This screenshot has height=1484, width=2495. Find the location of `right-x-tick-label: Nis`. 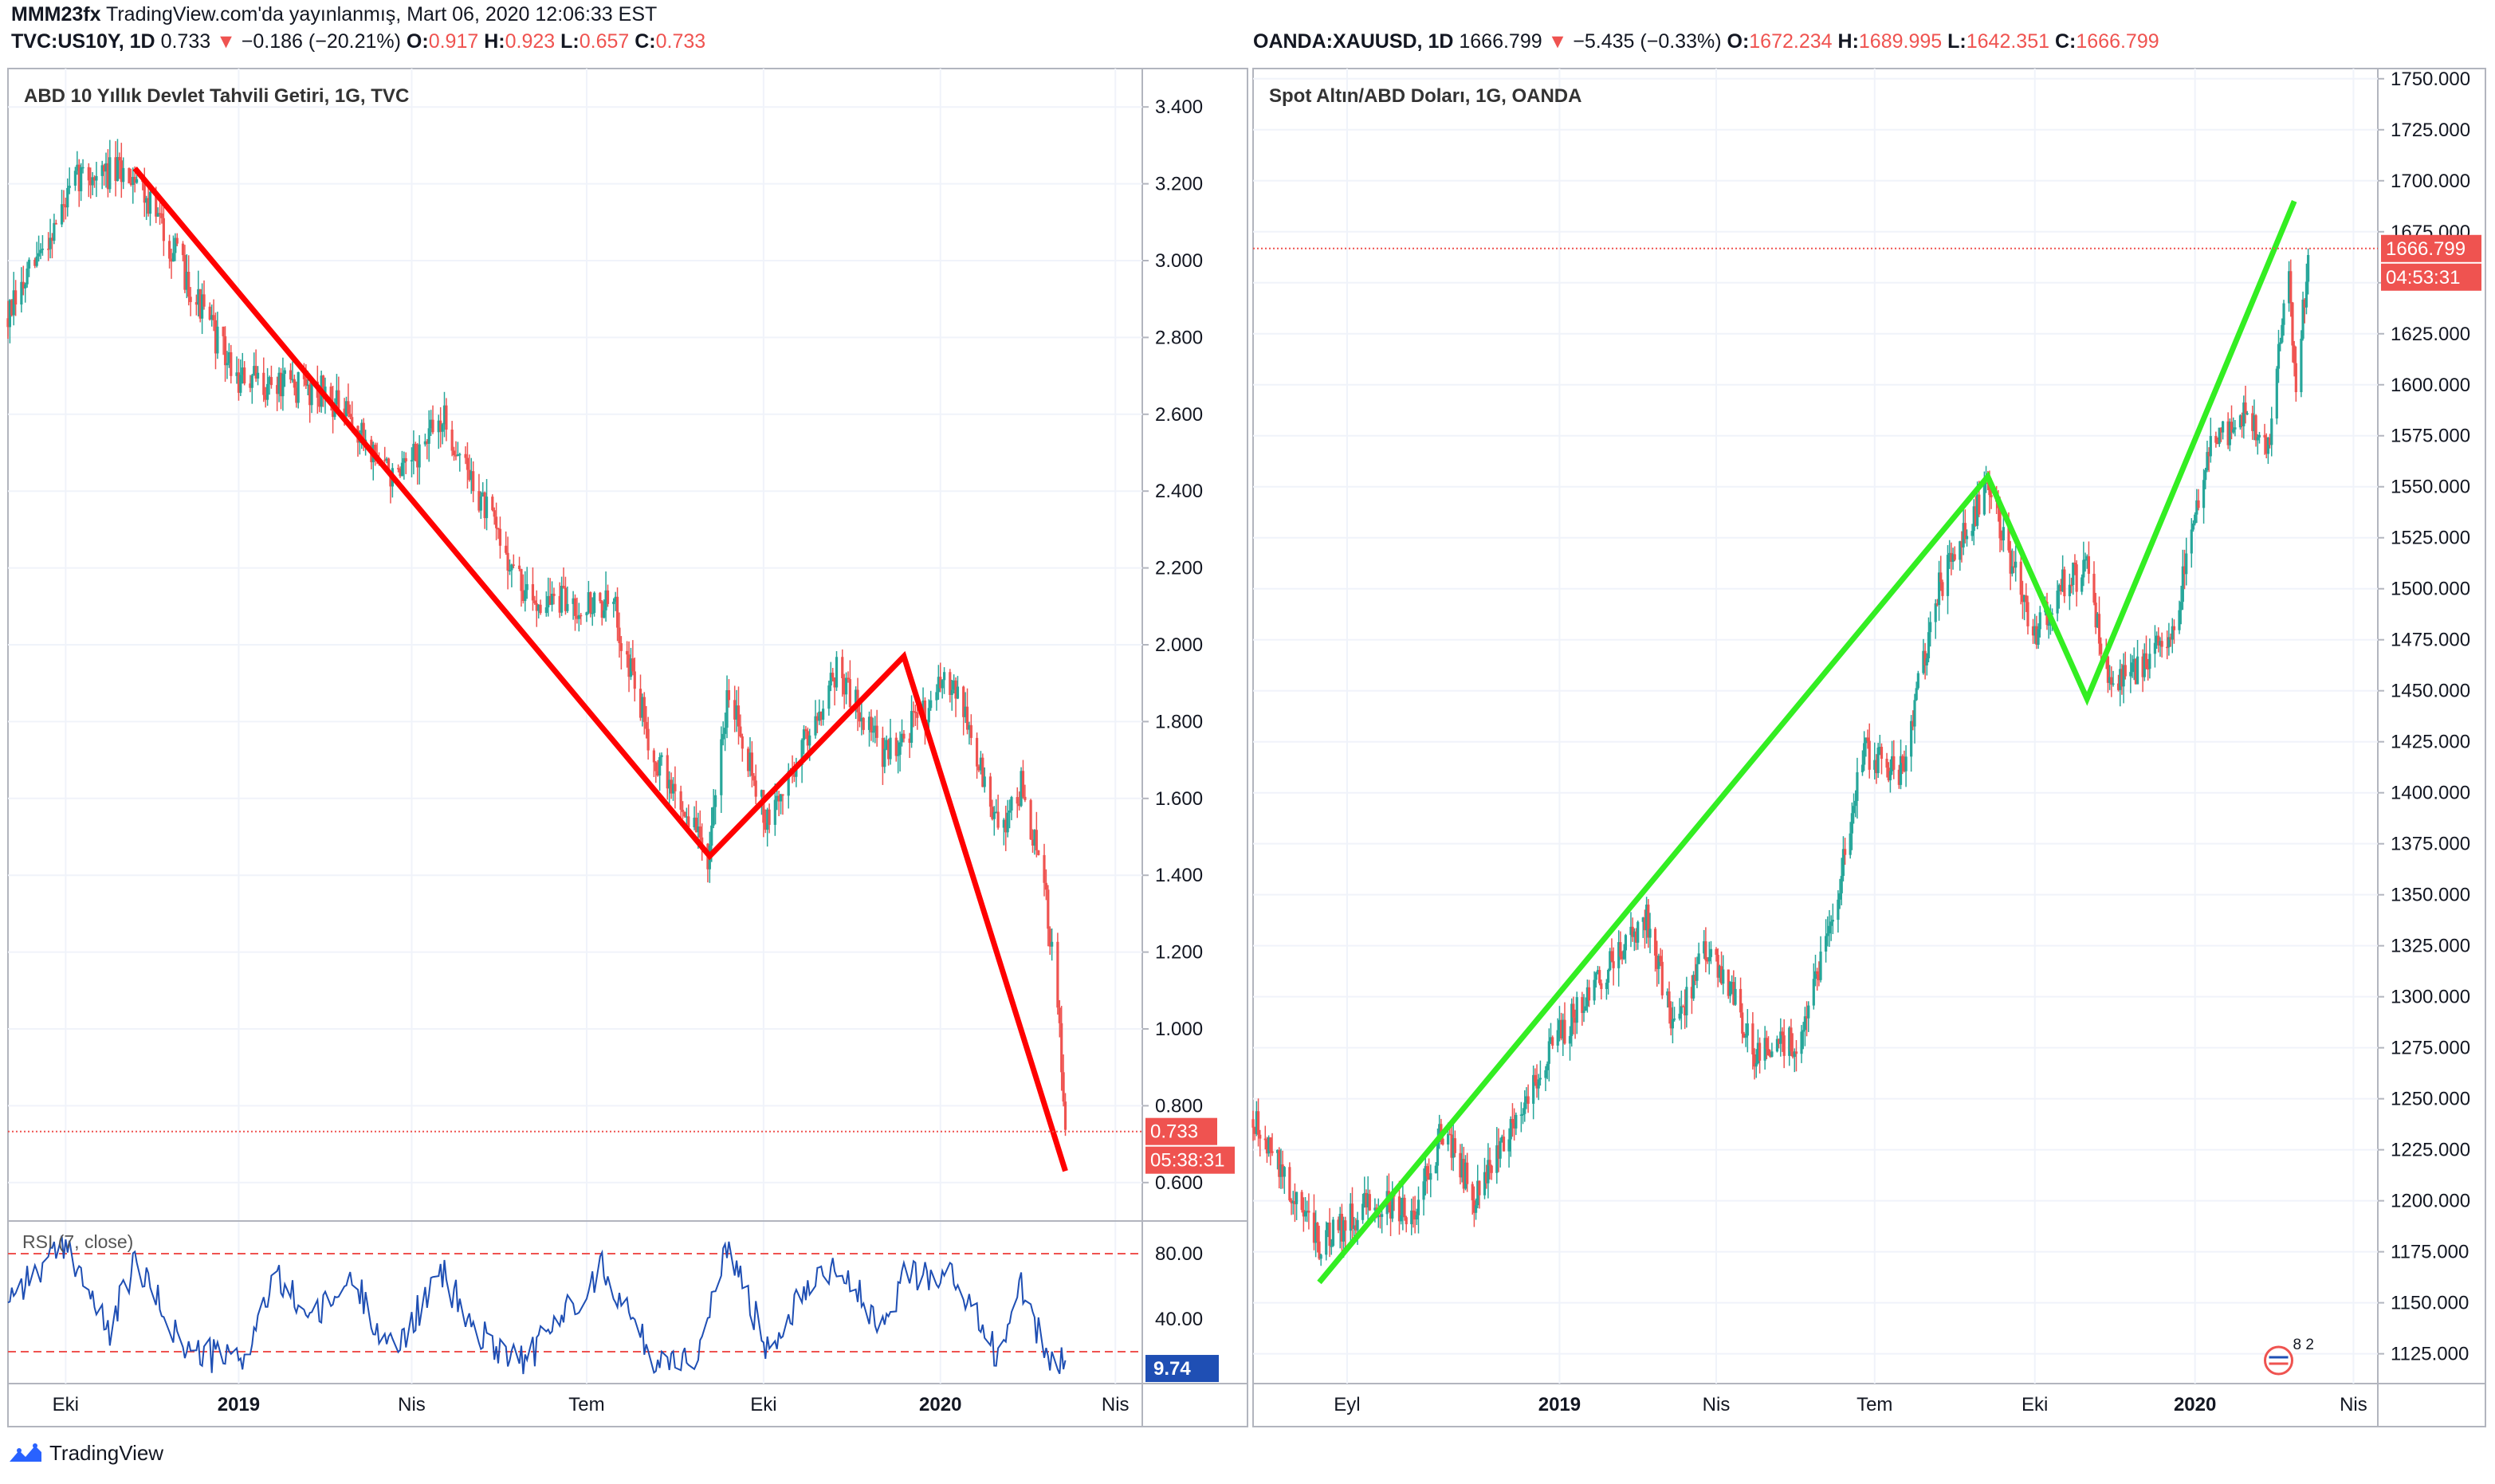

right-x-tick-label: Nis is located at coordinates (2353, 1404).